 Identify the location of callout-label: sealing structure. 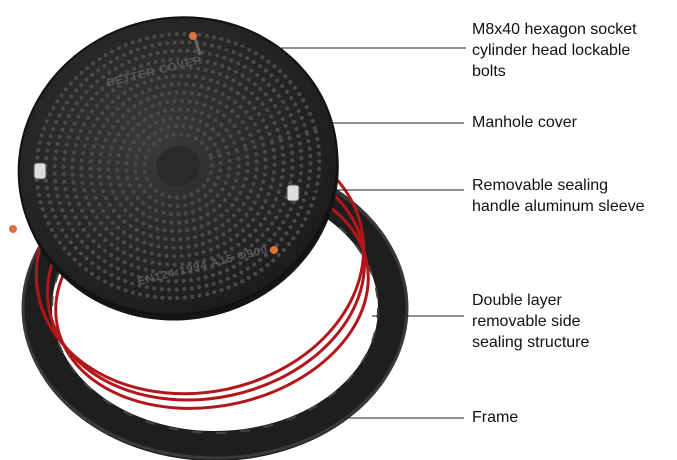
(530, 342).